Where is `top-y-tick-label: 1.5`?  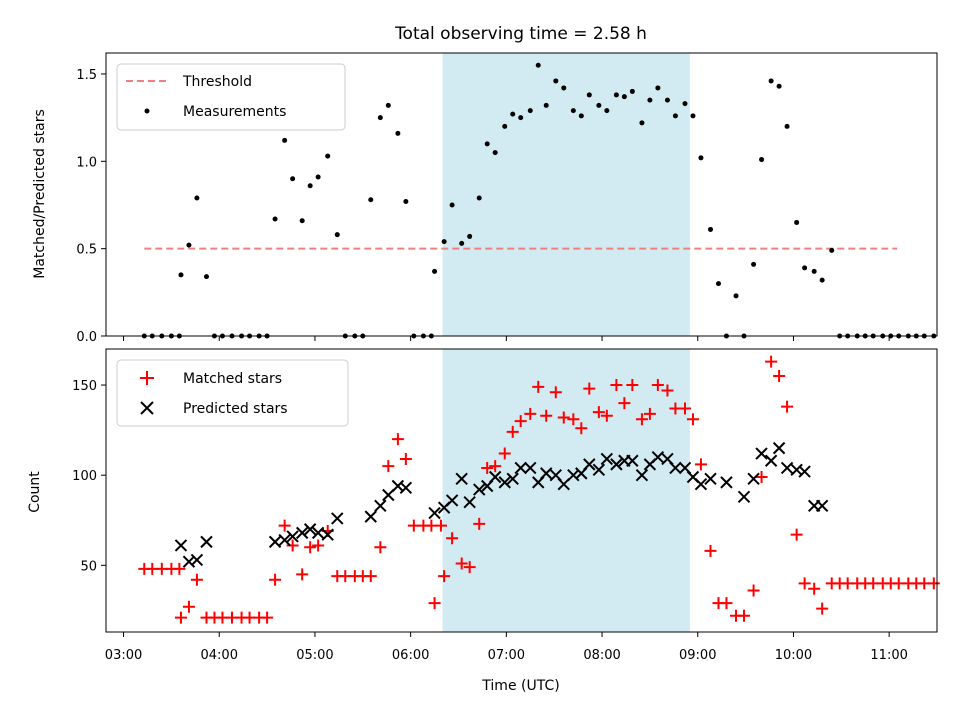 top-y-tick-label: 1.5 is located at coordinates (86, 75).